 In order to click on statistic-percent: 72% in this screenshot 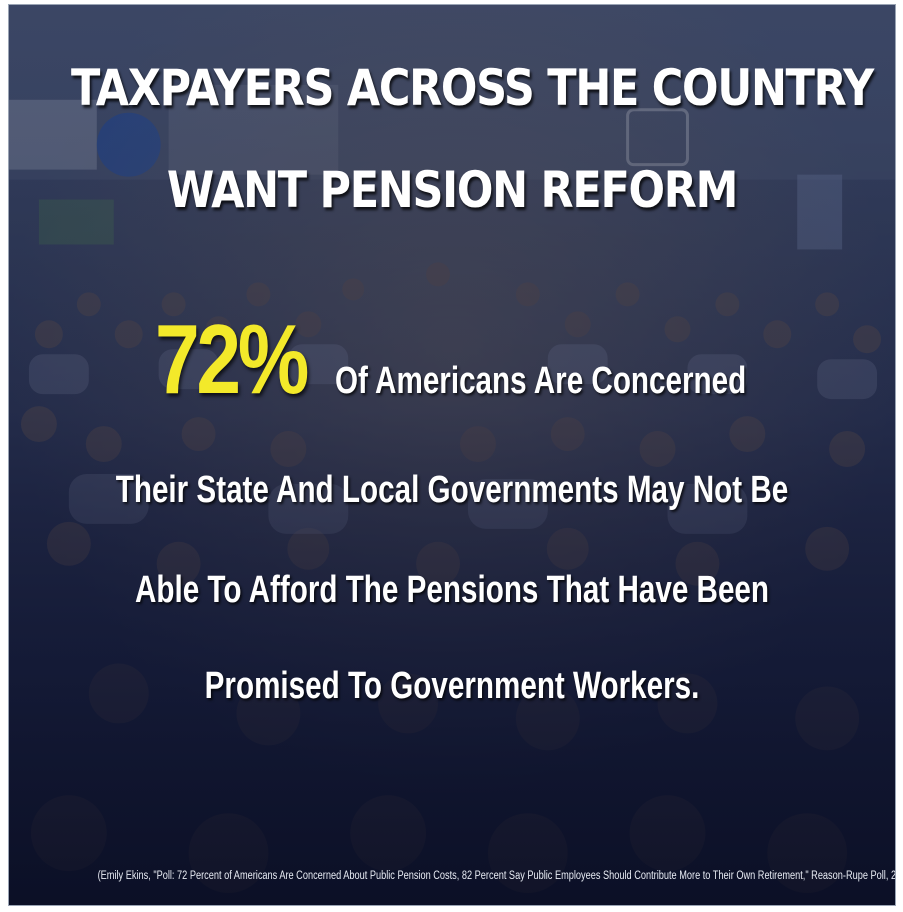, I will do `click(232, 359)`.